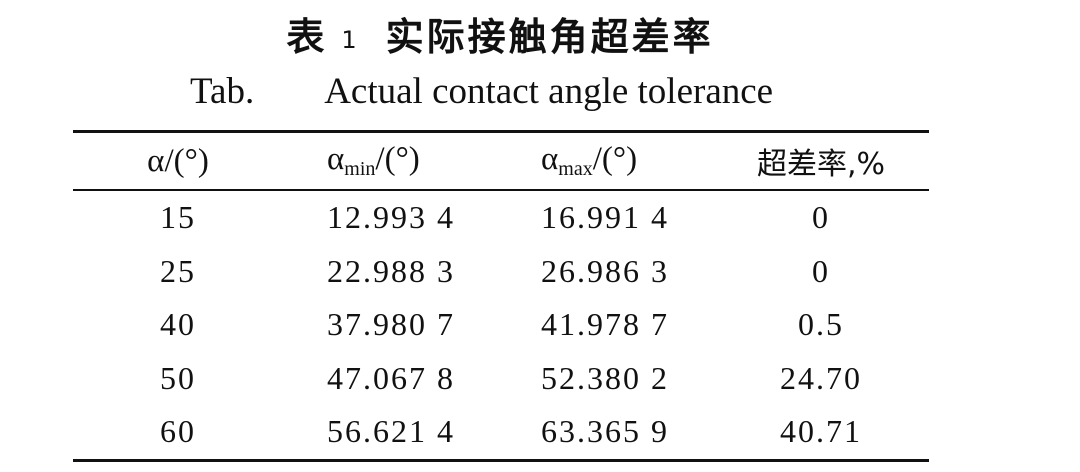  Describe the element at coordinates (307, 37) in the screenshot. I see `caption-cn-label: 表` at that location.